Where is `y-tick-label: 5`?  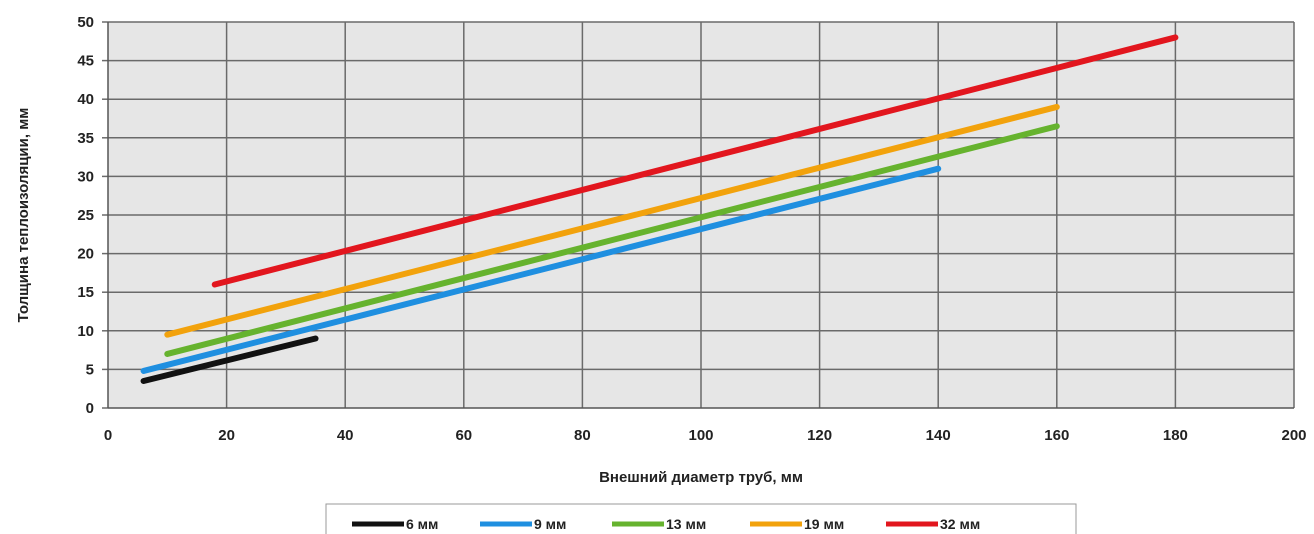
y-tick-label: 5 is located at coordinates (90, 369).